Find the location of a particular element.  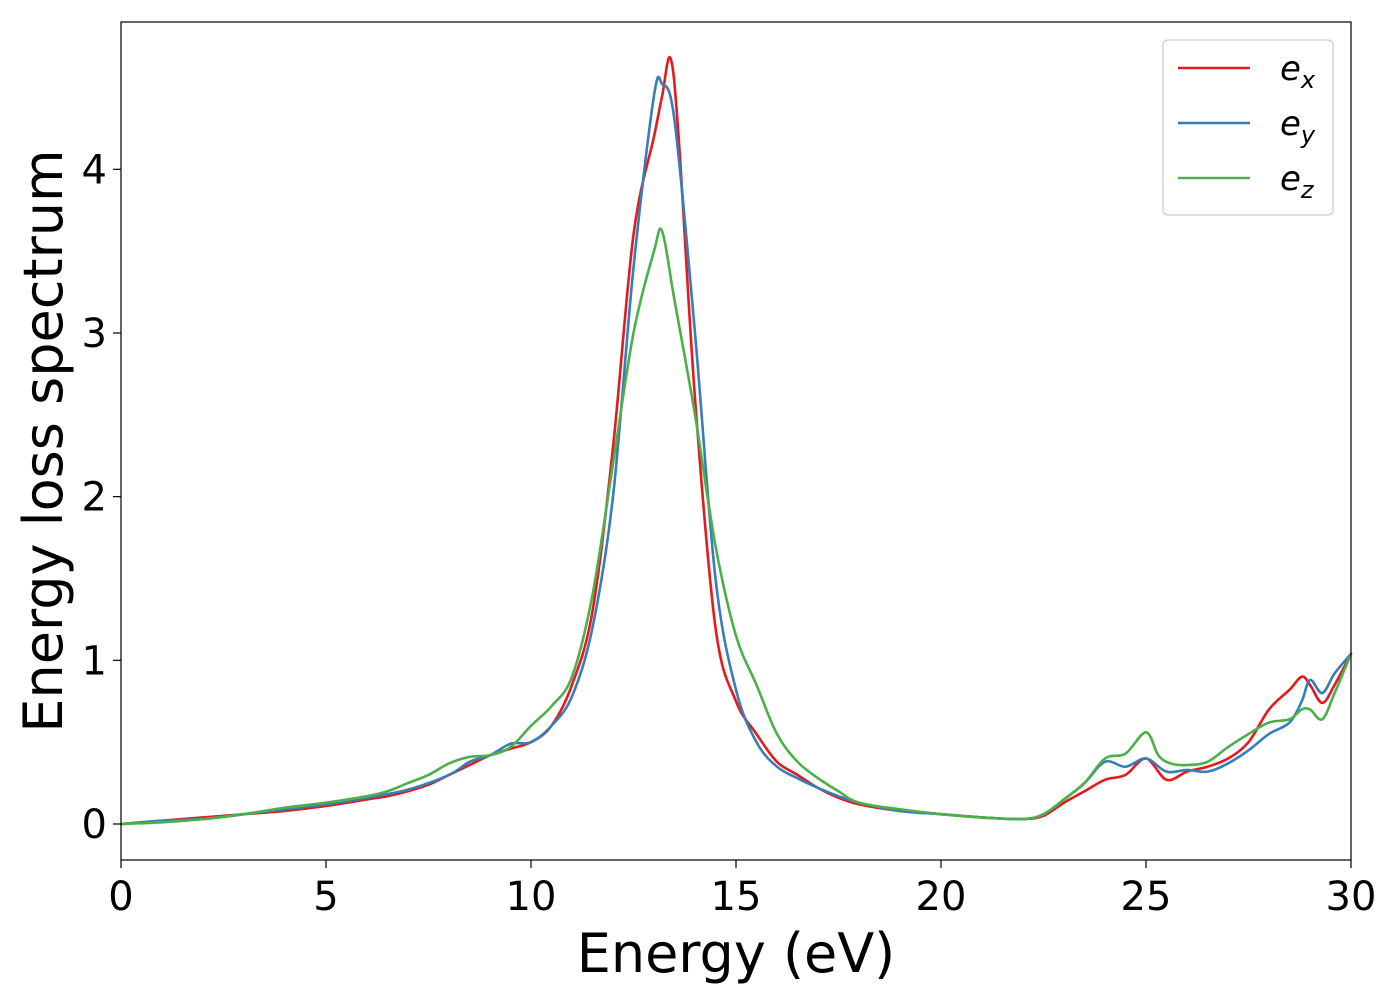

legend-box is located at coordinates (1248, 127).